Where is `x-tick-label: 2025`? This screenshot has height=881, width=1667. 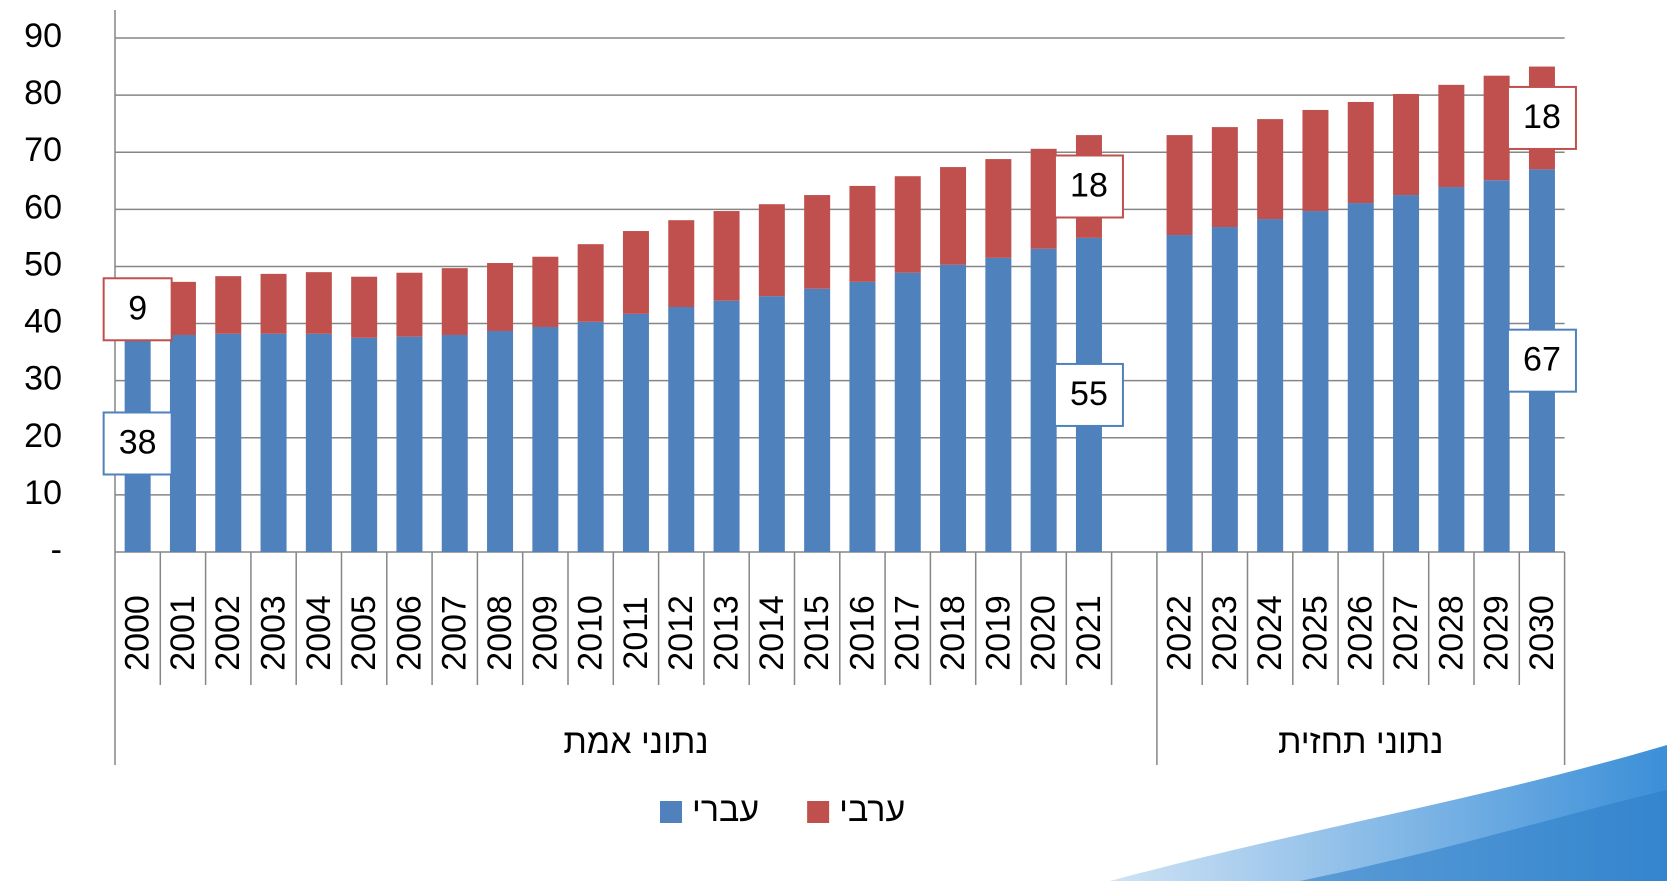 x-tick-label: 2025 is located at coordinates (1315, 633).